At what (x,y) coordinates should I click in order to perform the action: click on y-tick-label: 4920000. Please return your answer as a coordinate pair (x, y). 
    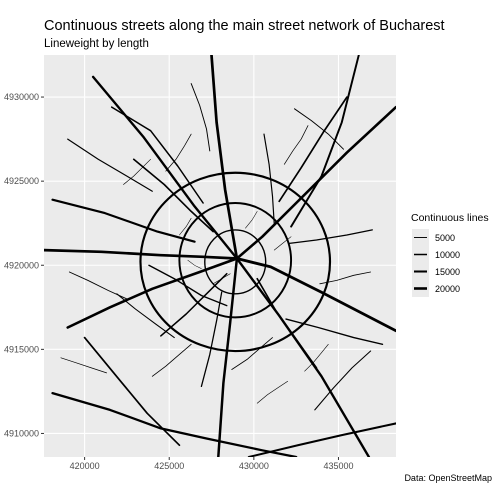
    Looking at the image, I should click on (21, 265).